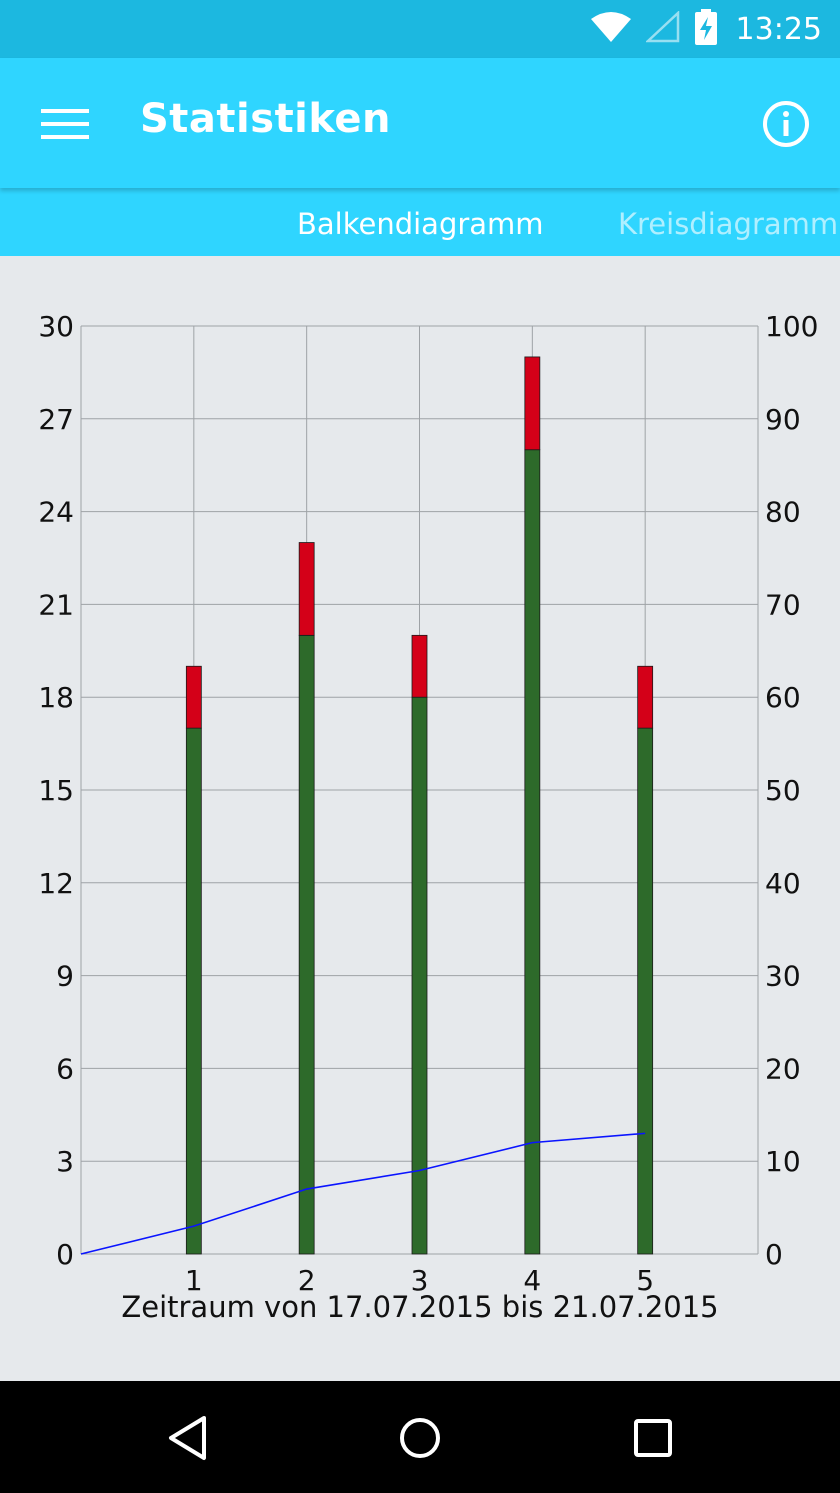 The image size is (840, 1493). Describe the element at coordinates (65, 1254) in the screenshot. I see `y-tick-label: 0` at that location.